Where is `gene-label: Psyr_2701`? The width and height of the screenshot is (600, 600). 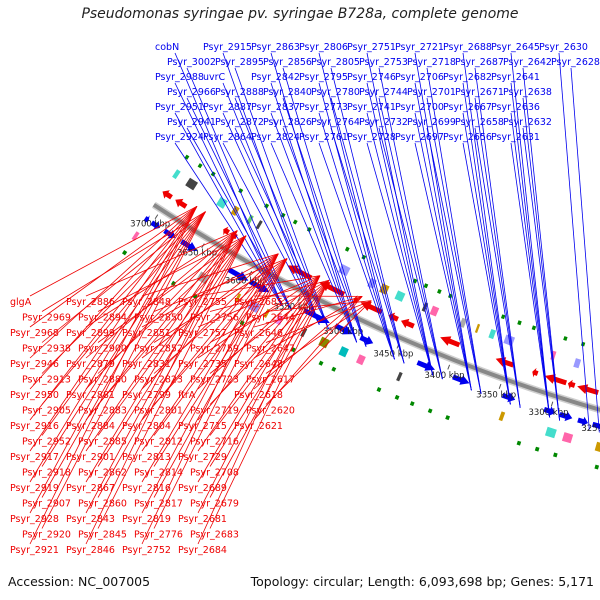 gene-label: Psyr_2701 is located at coordinates (431, 92).